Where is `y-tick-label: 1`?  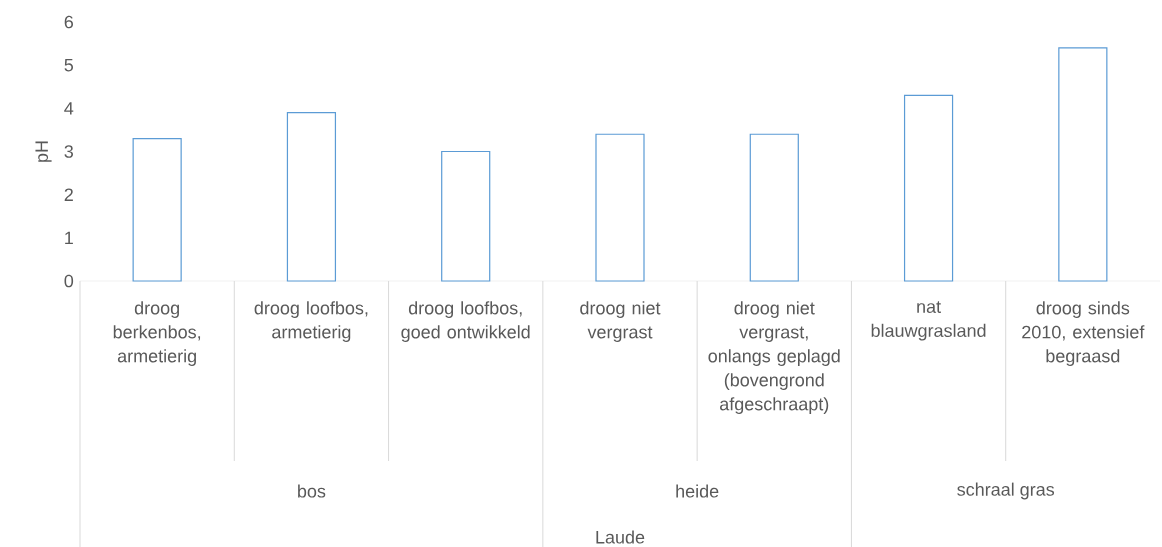
y-tick-label: 1 is located at coordinates (69, 238).